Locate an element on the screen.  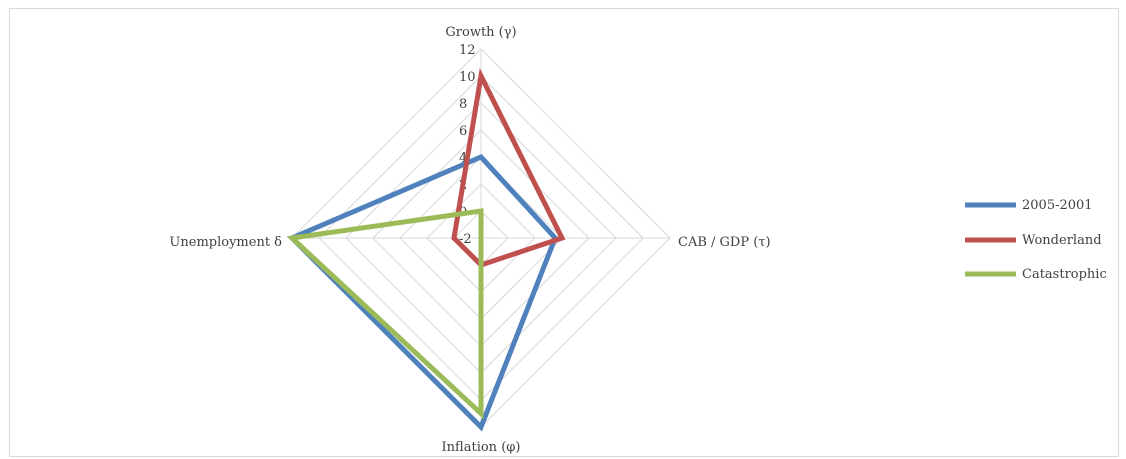
axis-label-unemployment: Unemployment δ is located at coordinates (225, 242).